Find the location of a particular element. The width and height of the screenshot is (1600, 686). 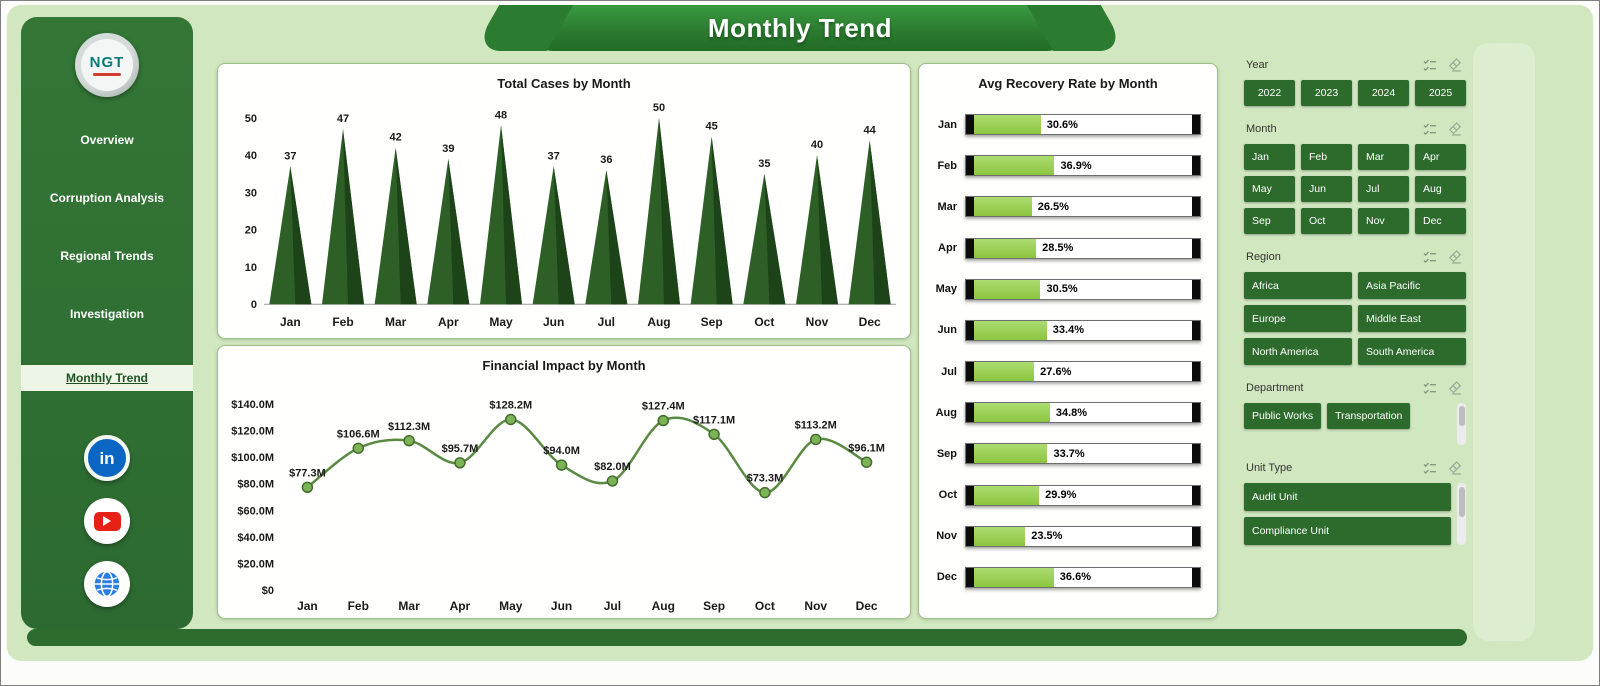

filter-option-feb: Feb is located at coordinates (1326, 157).